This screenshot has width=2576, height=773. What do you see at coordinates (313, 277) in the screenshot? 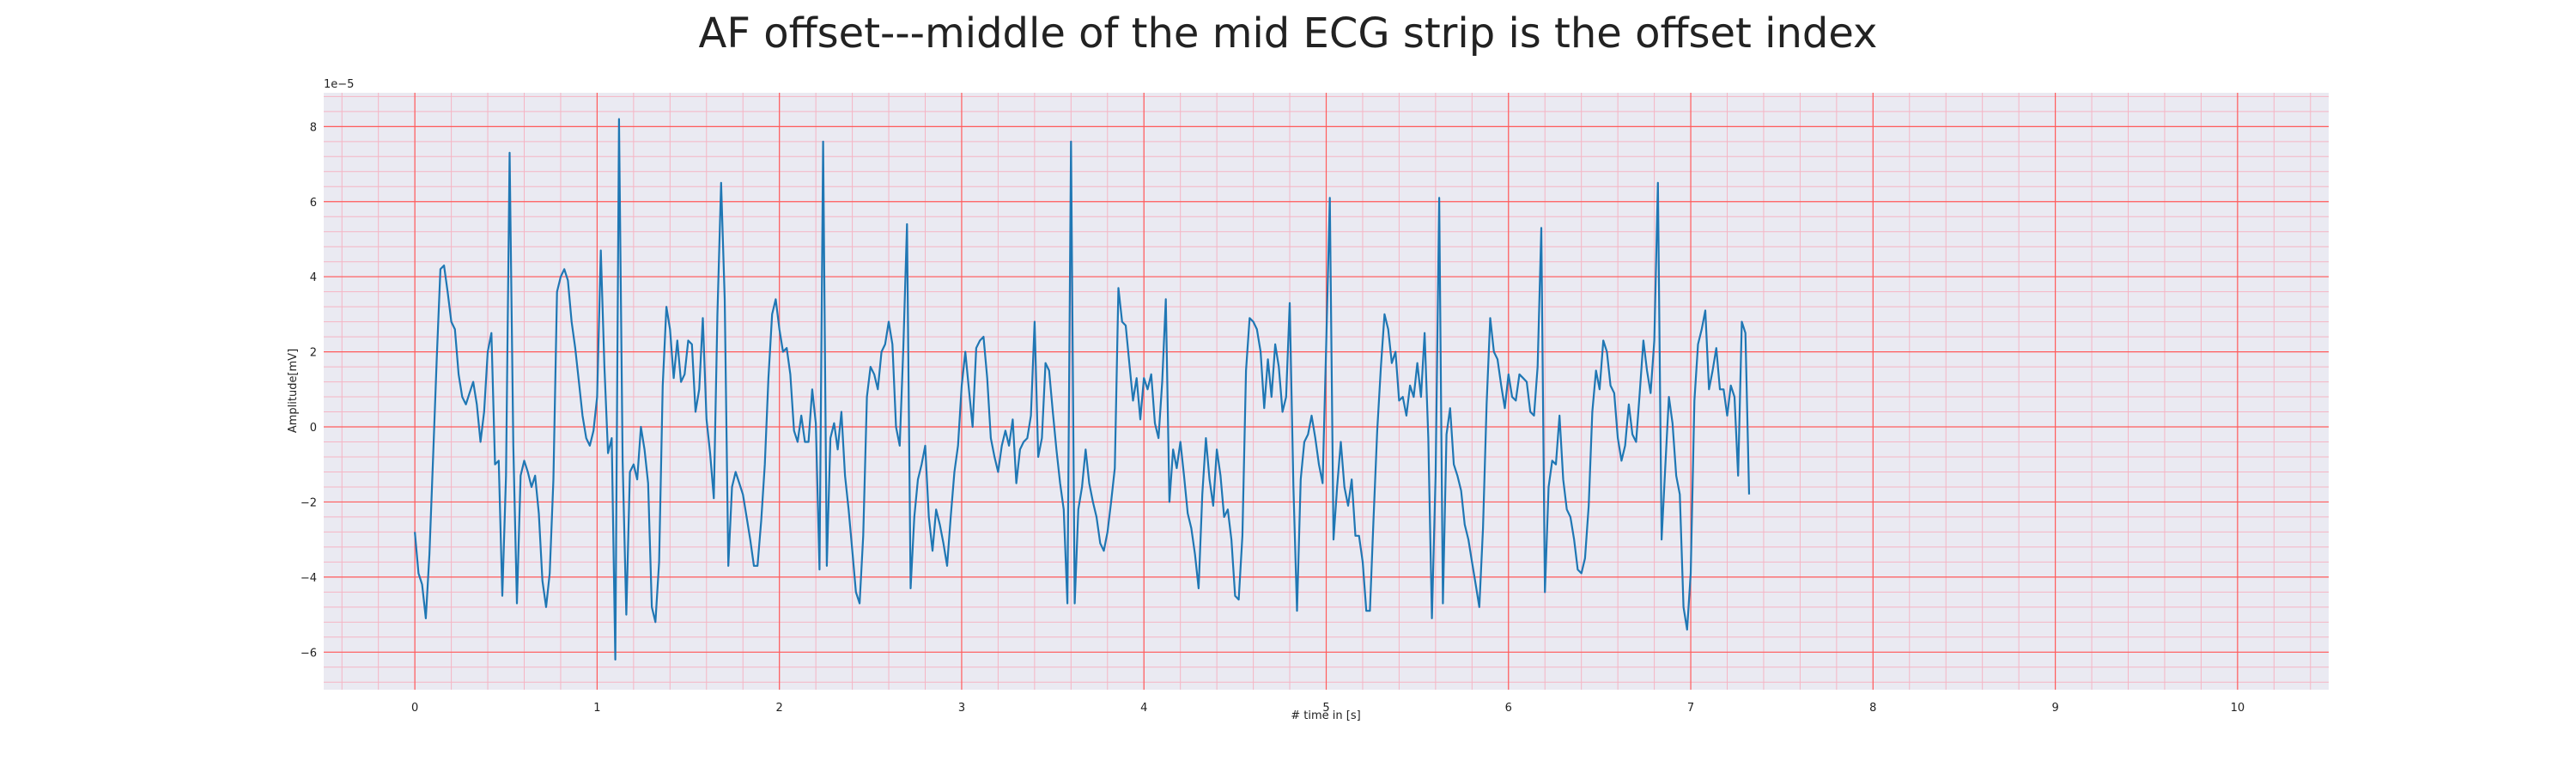
I see `y-tick-label: 4` at bounding box center [313, 277].